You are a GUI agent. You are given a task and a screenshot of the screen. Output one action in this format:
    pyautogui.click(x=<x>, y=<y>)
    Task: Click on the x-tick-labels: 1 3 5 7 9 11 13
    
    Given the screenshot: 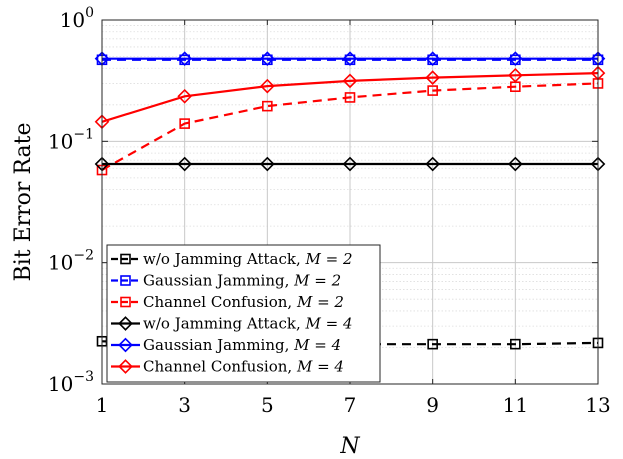 What is the action you would take?
    pyautogui.click(x=353, y=405)
    